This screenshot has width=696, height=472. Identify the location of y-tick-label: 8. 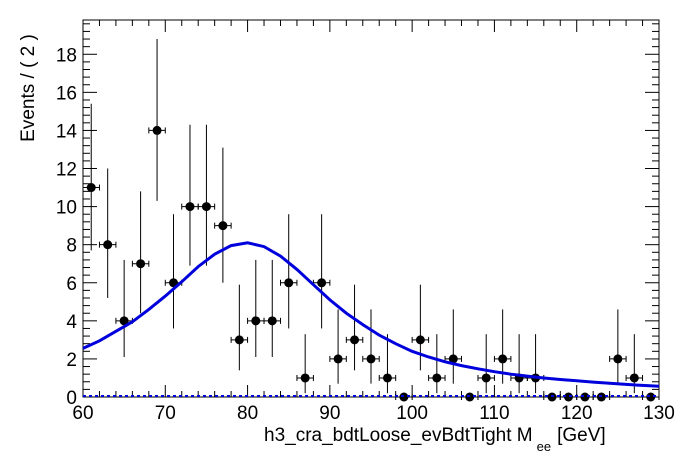
(71, 246).